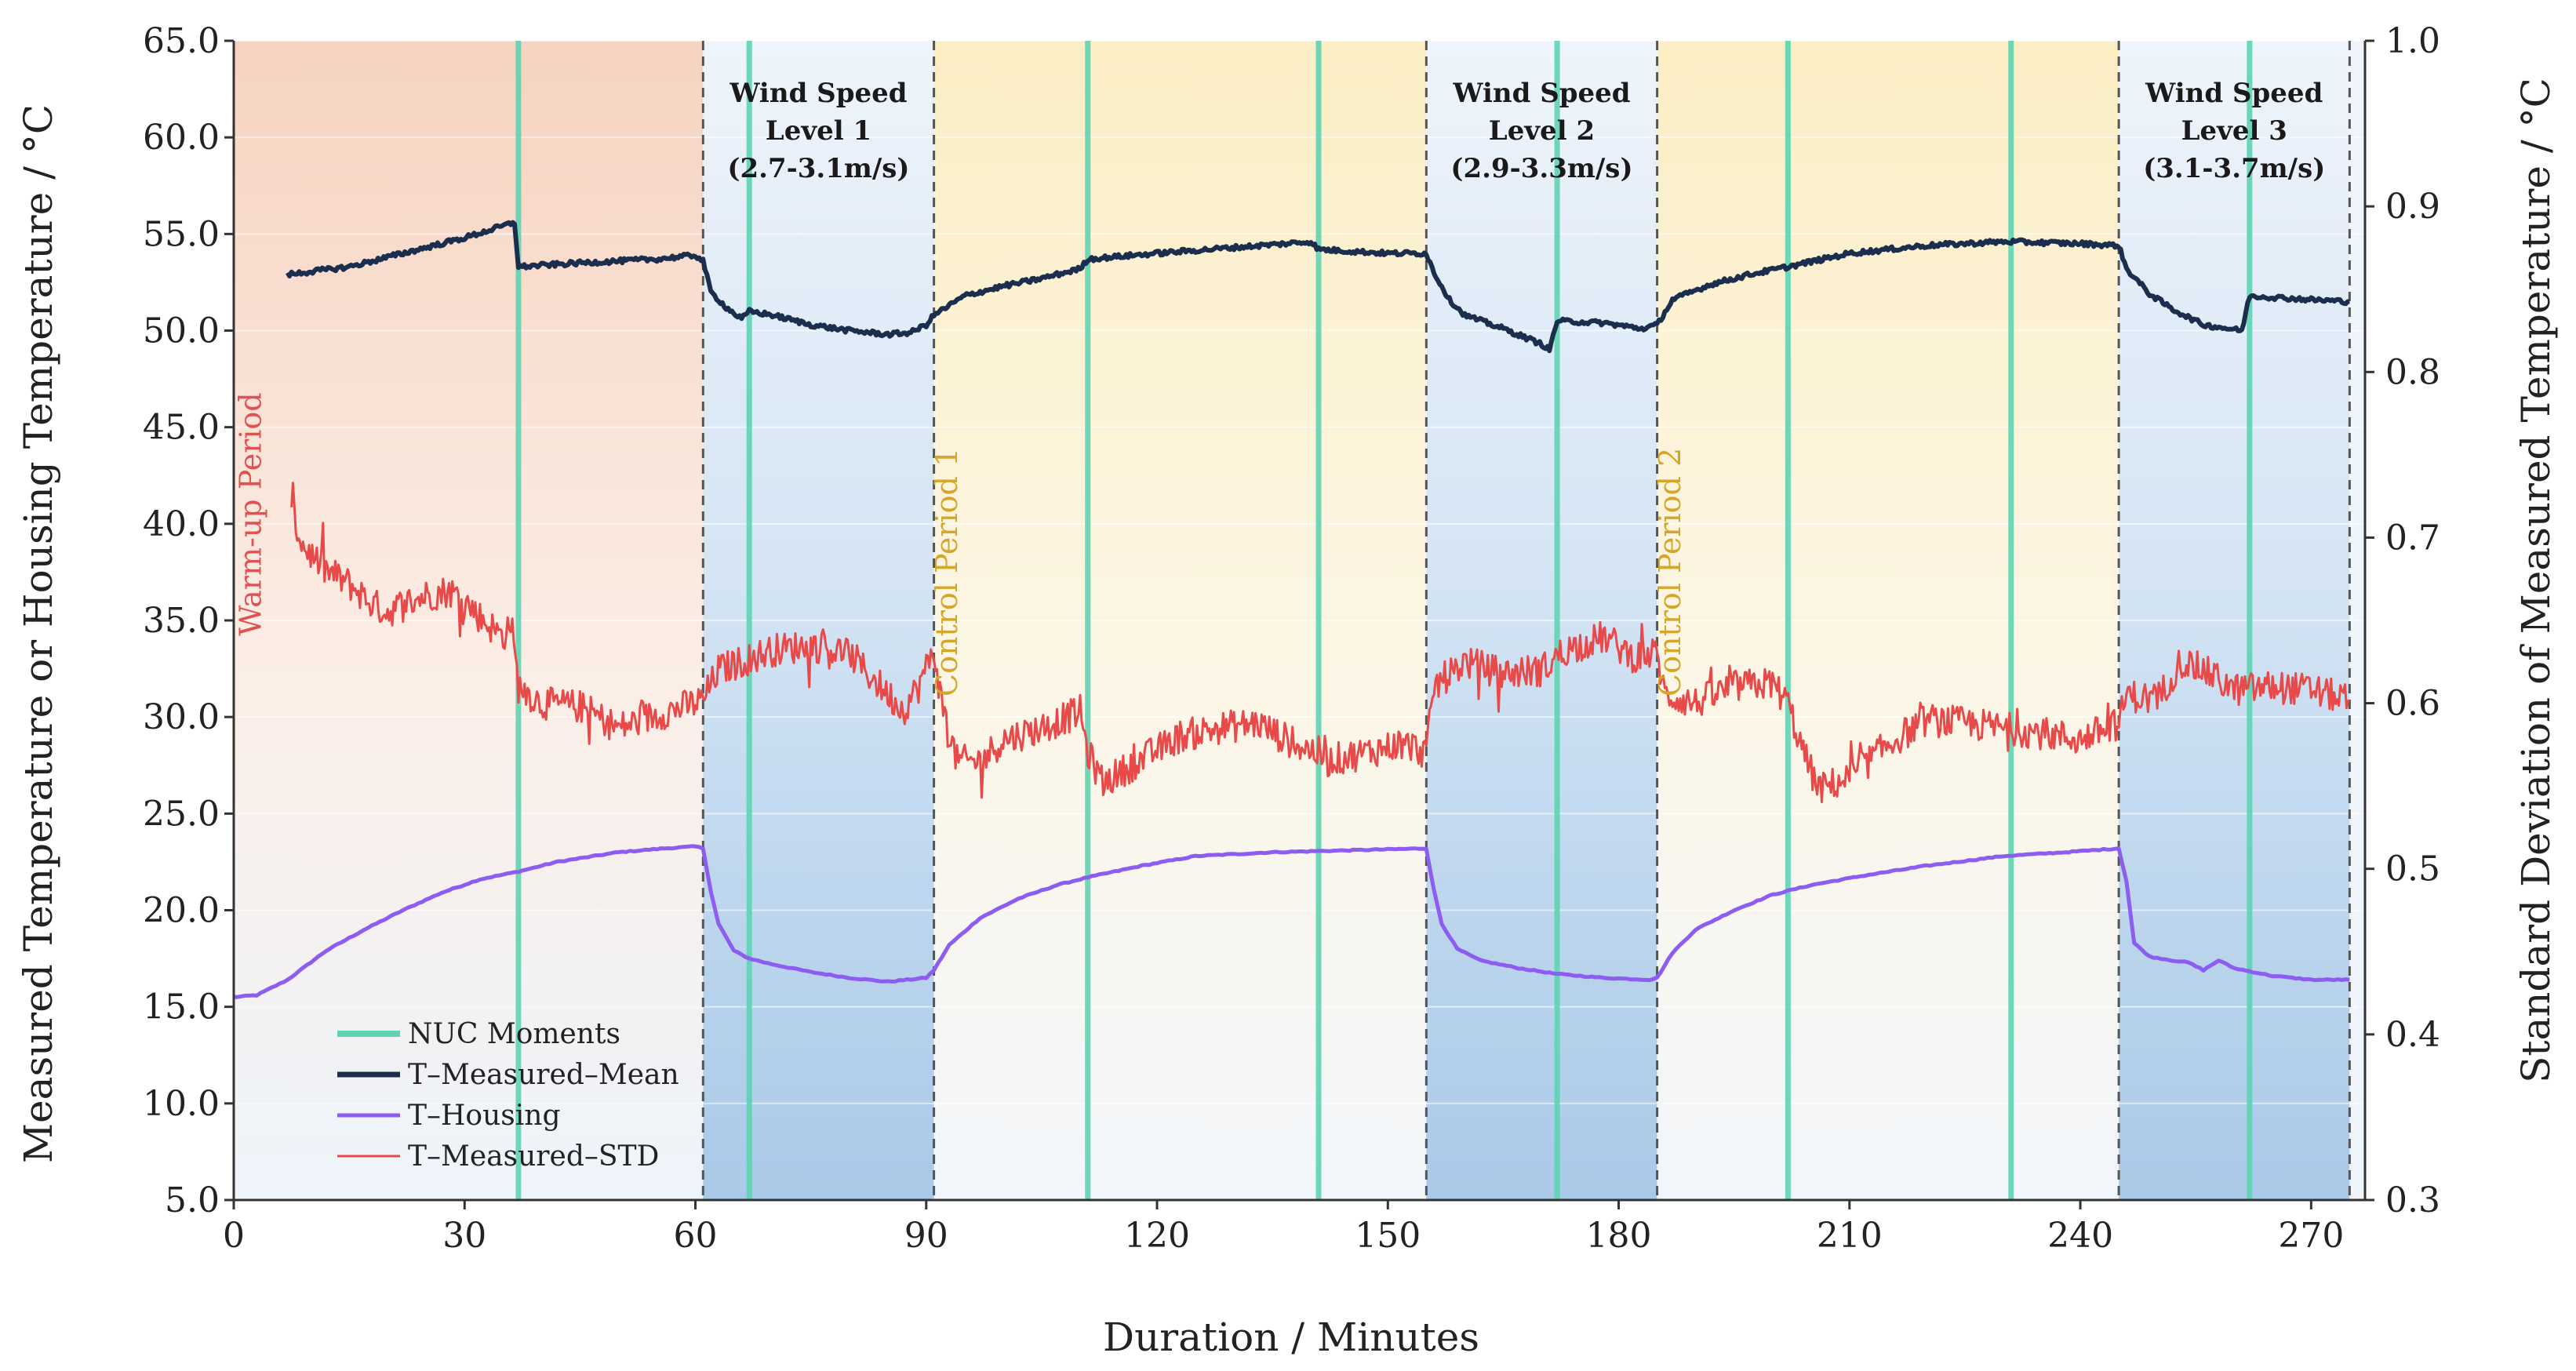 Image resolution: width=2576 pixels, height=1371 pixels. I want to click on y-left-tick-label: 15.0, so click(181, 1007).